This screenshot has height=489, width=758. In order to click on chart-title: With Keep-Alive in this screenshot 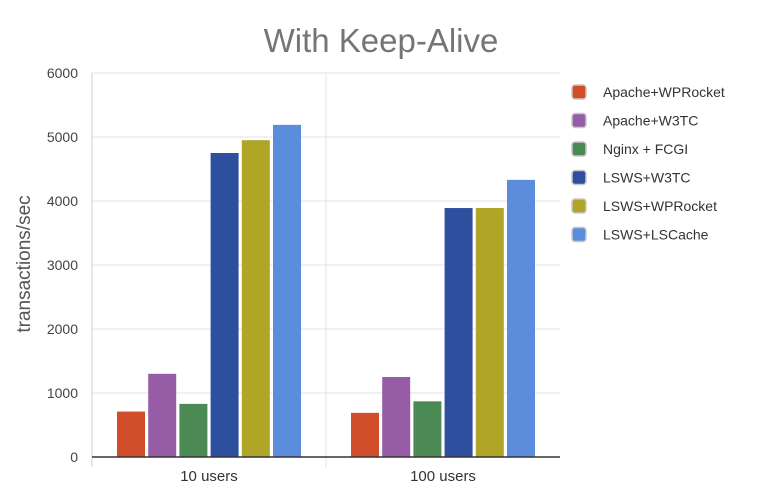, I will do `click(381, 40)`.